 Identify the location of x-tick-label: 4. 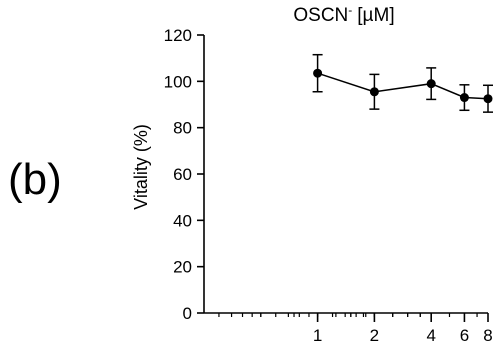
(430, 335).